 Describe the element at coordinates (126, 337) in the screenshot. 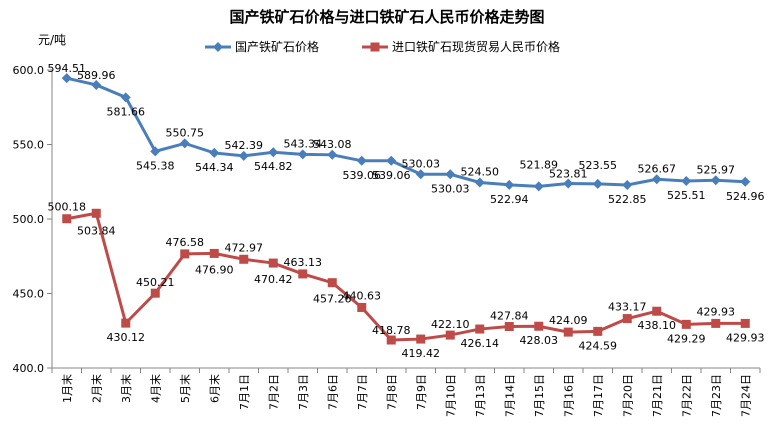

I see `data-label: 430.12` at that location.